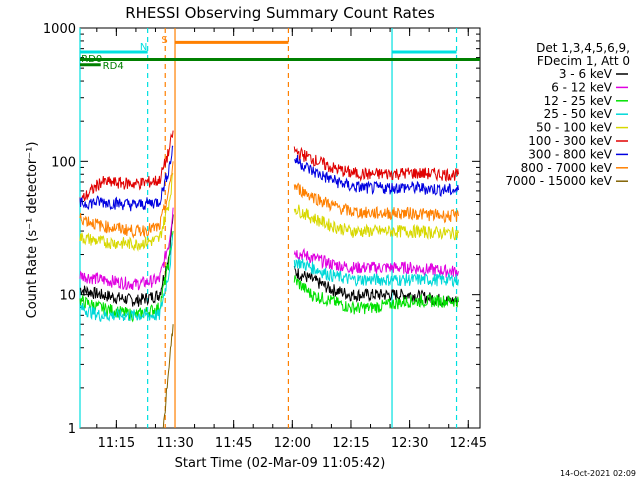 The height and width of the screenshot is (480, 640). What do you see at coordinates (570, 154) in the screenshot?
I see `legend-entry-label: 300 - 800 keV` at bounding box center [570, 154].